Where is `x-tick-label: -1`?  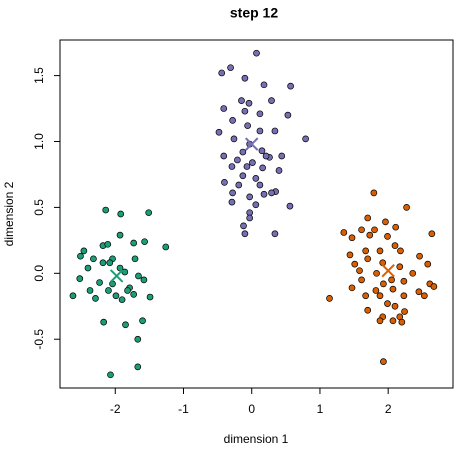 x-tick-label: -1 is located at coordinates (183, 409).